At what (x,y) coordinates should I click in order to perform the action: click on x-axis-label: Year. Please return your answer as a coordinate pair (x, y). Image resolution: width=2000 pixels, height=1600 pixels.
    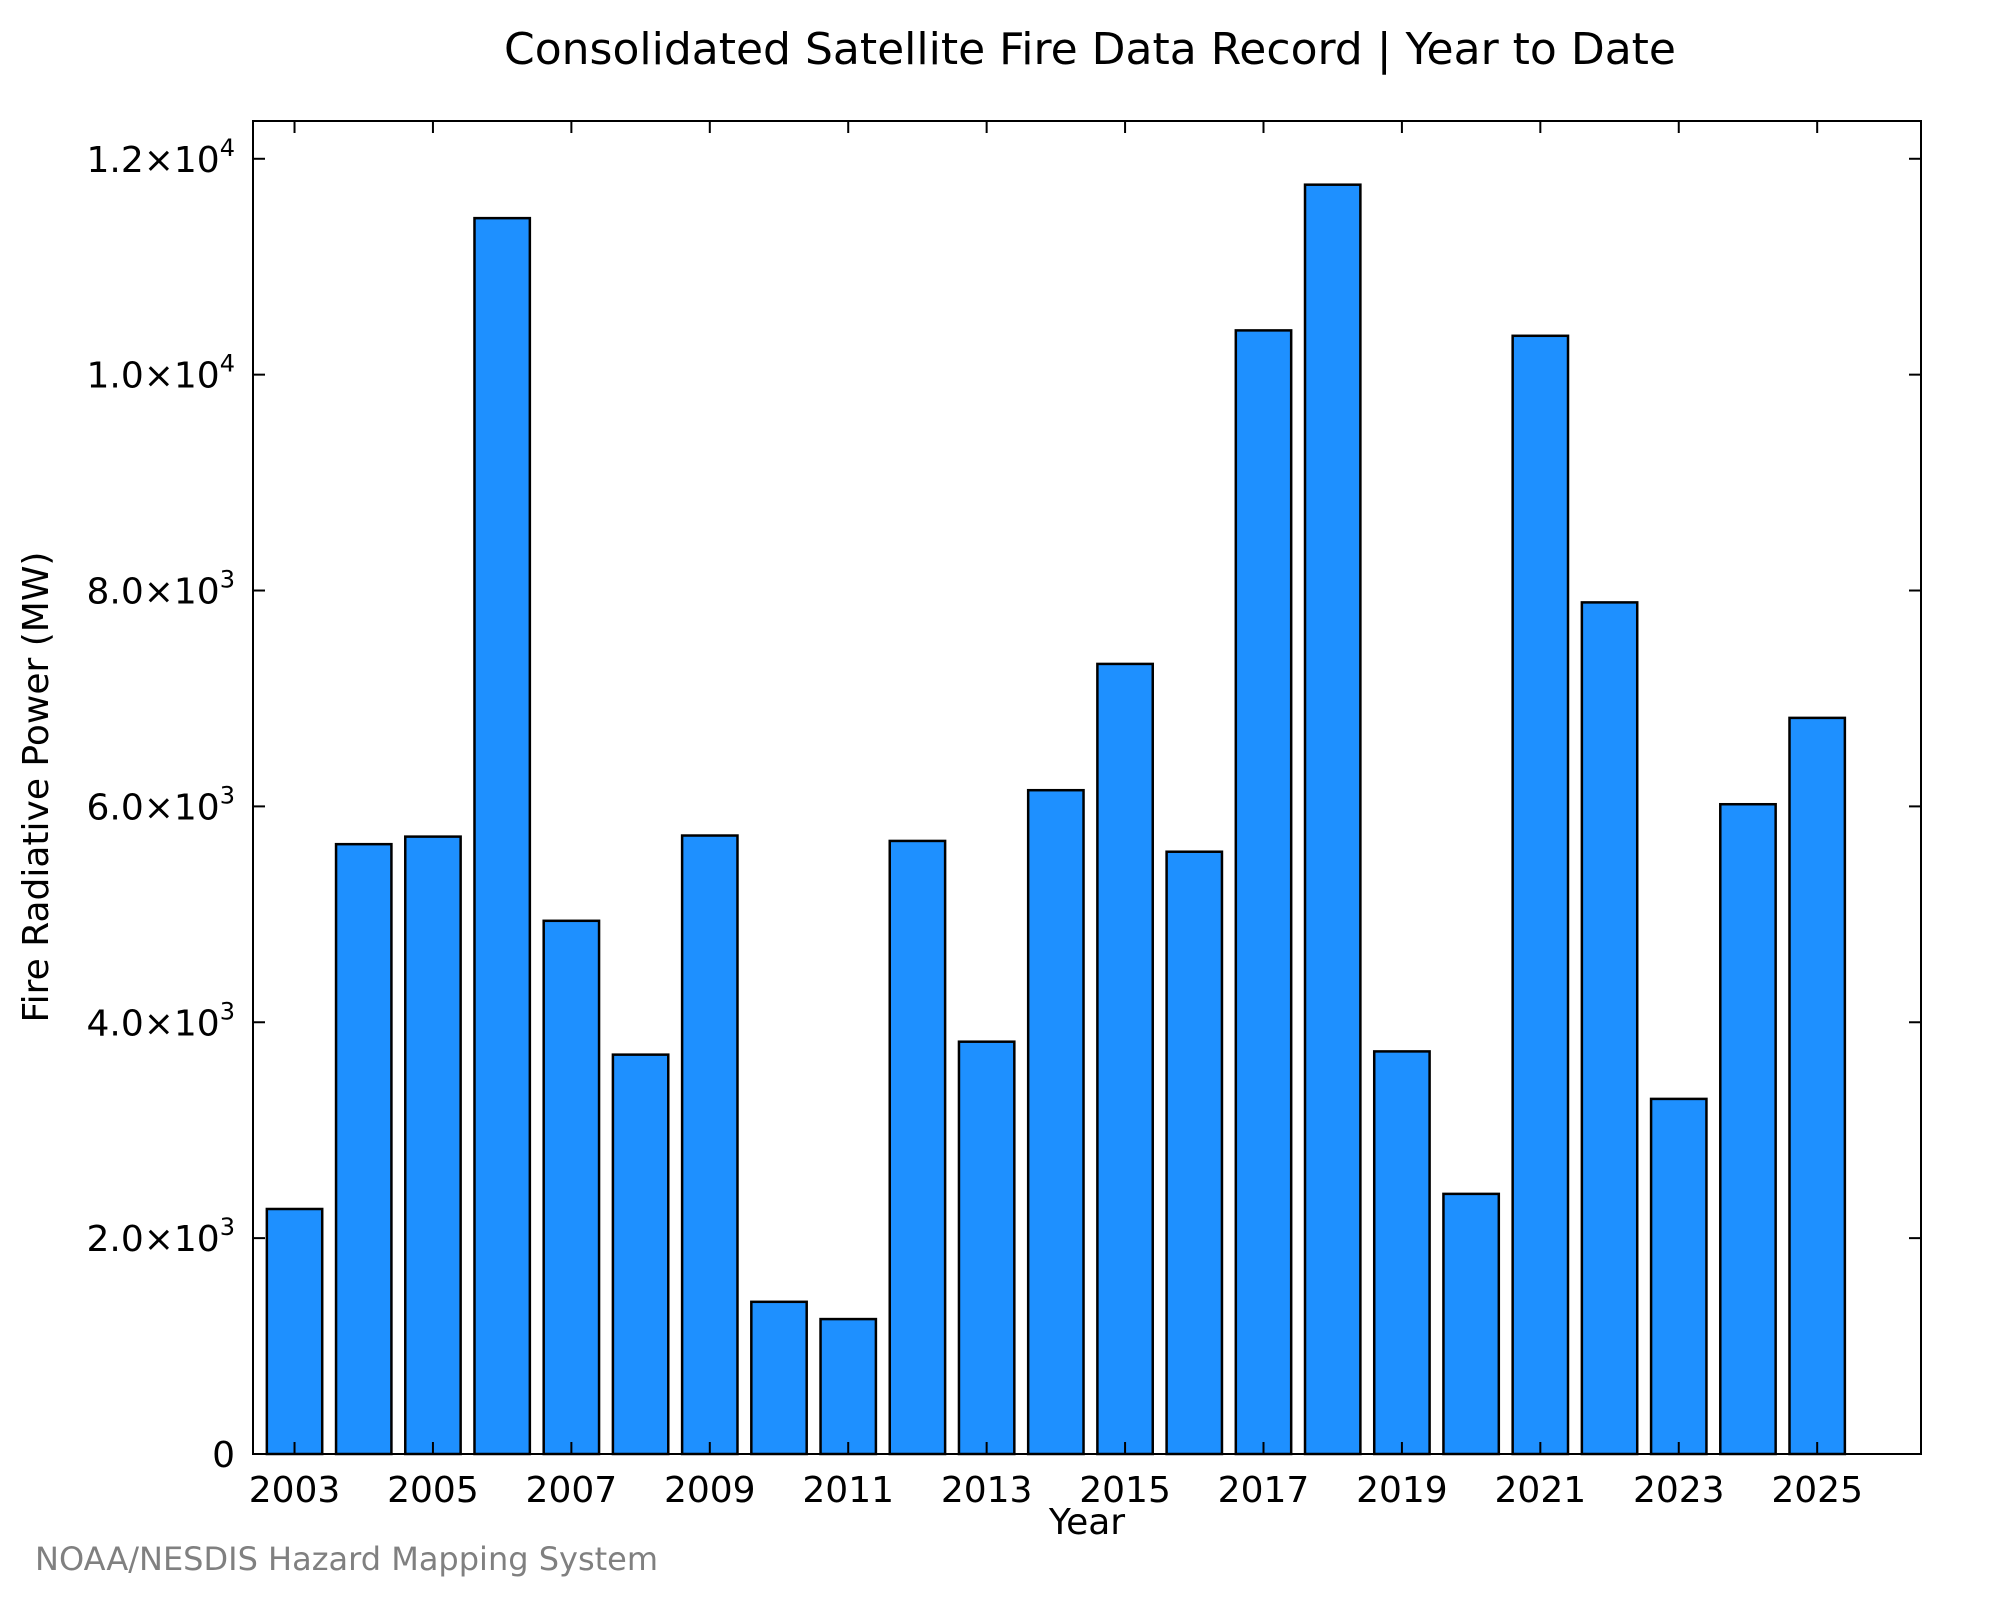
    Looking at the image, I should click on (1086, 1522).